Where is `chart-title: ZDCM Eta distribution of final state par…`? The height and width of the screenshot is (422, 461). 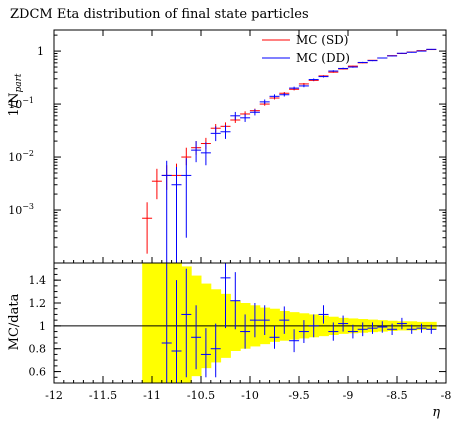 chart-title: ZDCM Eta distribution of final state par… is located at coordinates (159, 14).